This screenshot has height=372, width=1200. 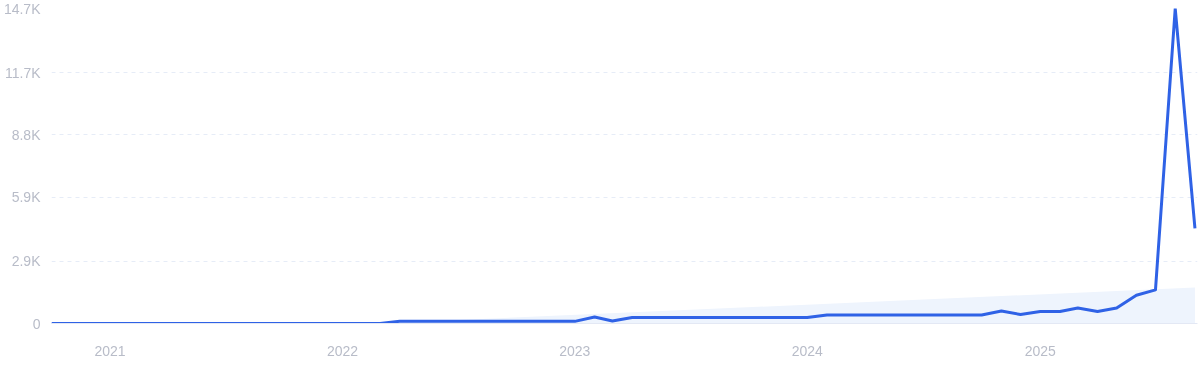 What do you see at coordinates (342, 350) in the screenshot?
I see `x-tick-label: 2022` at bounding box center [342, 350].